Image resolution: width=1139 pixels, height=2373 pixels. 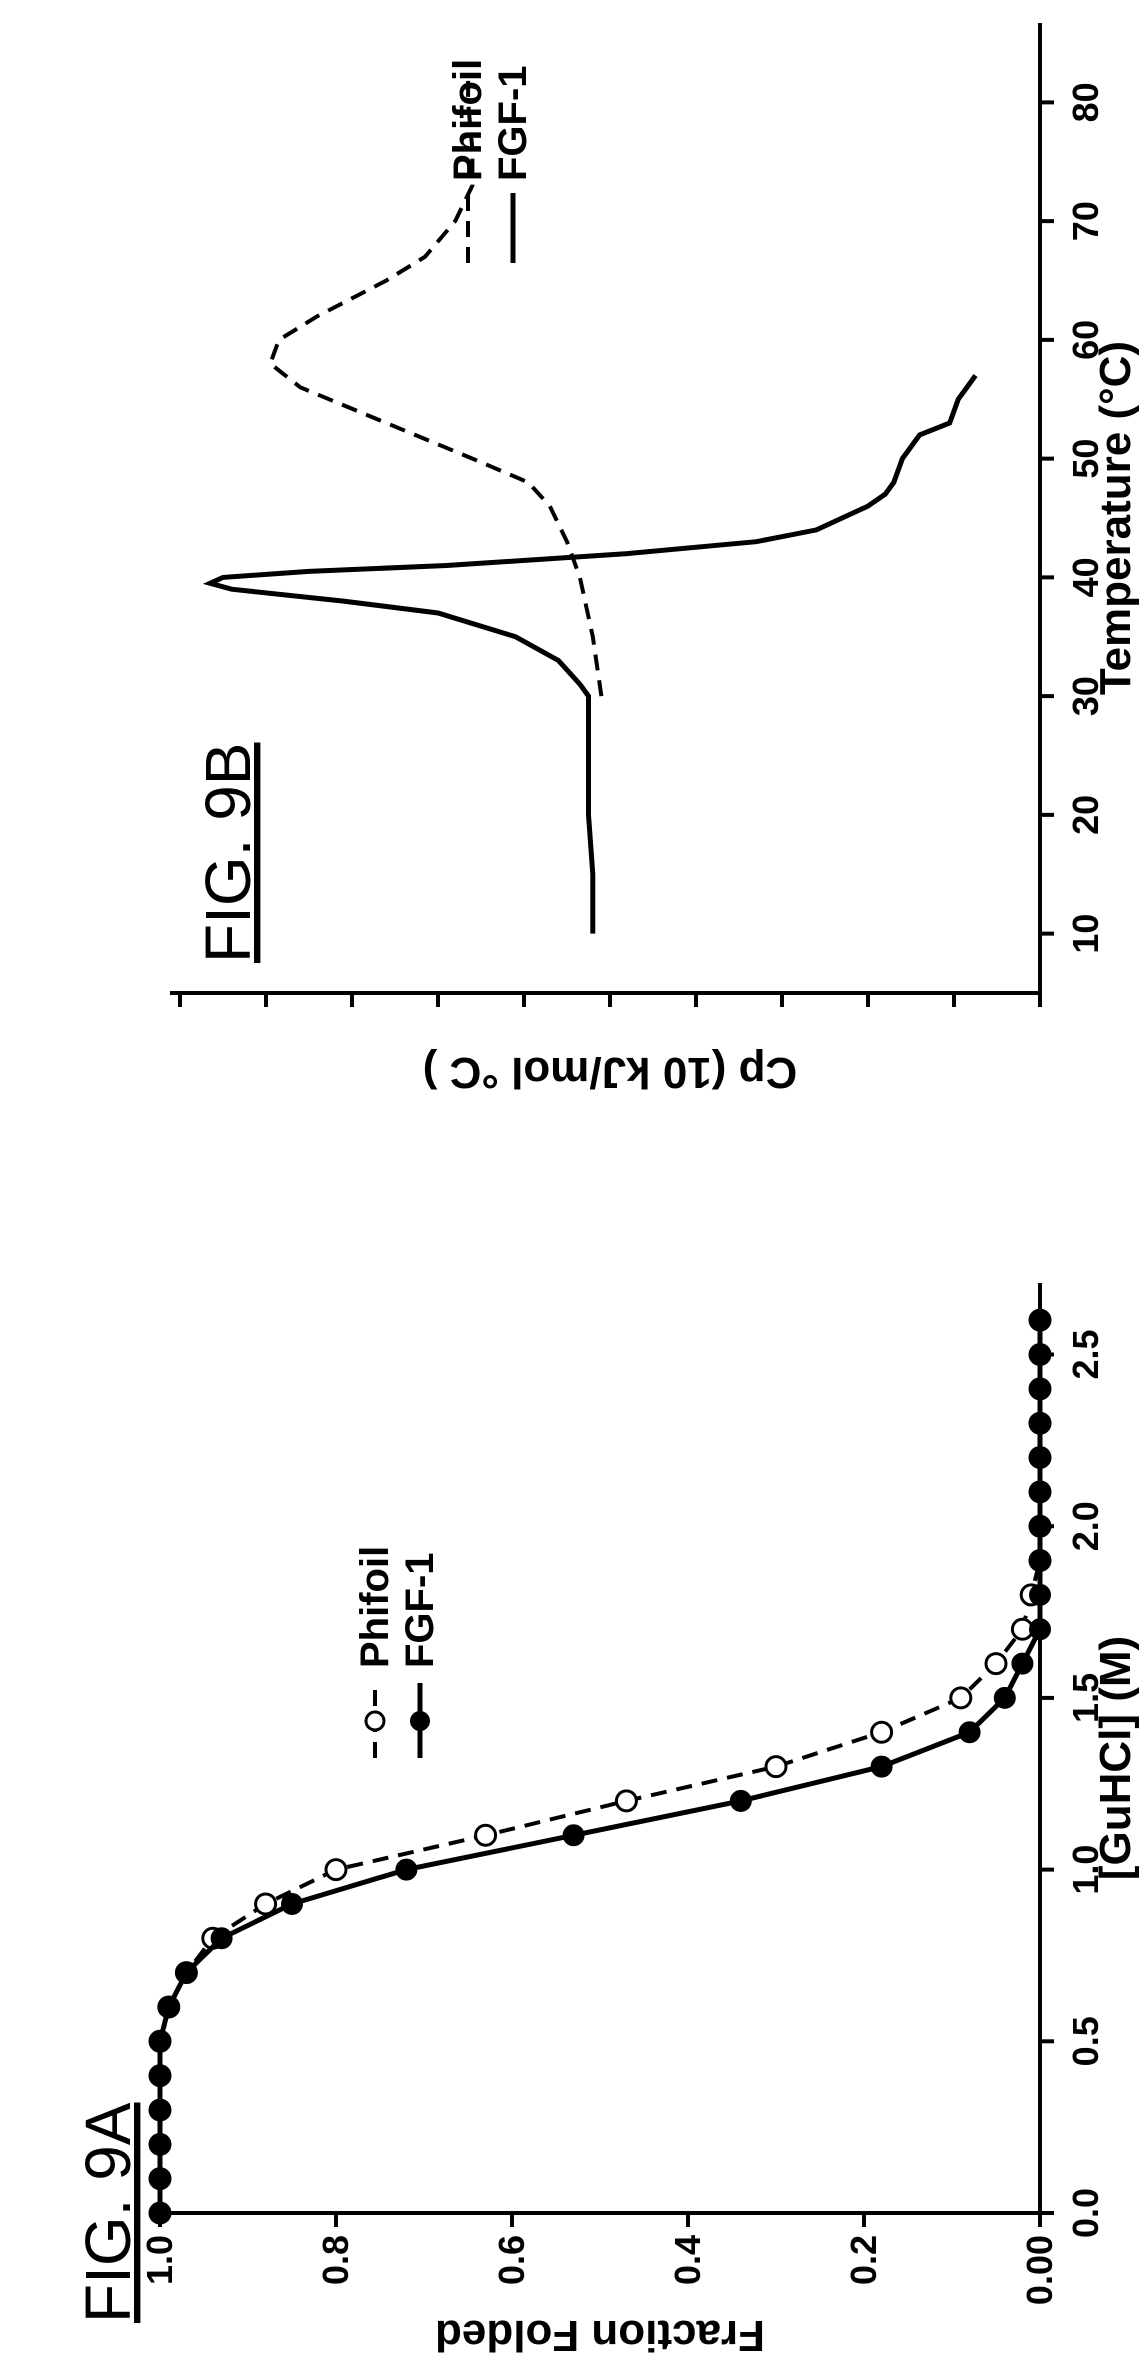 I want to click on chart-9a-y-tick-label: 0.6, so click(x=511, y=2260).